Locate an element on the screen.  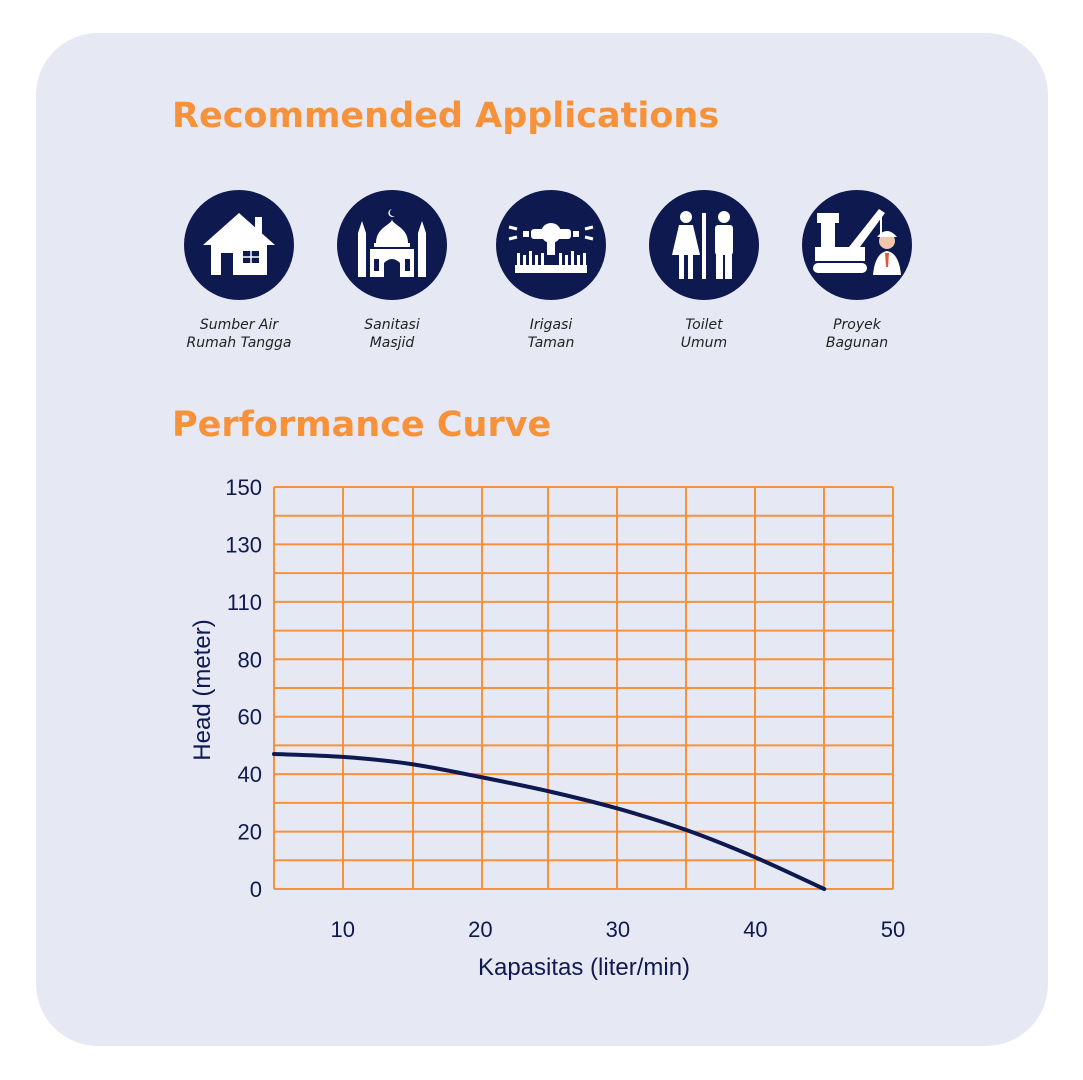
app-item-household: Sumber Air Rumah Tangga is located at coordinates (239, 271).